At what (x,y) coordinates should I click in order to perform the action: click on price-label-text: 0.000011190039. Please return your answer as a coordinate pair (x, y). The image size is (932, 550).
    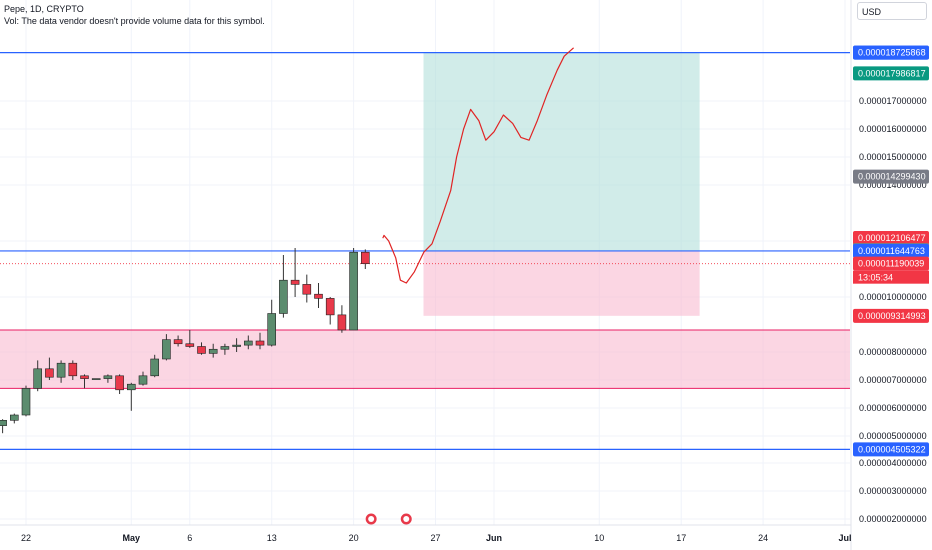
    Looking at the image, I should click on (891, 264).